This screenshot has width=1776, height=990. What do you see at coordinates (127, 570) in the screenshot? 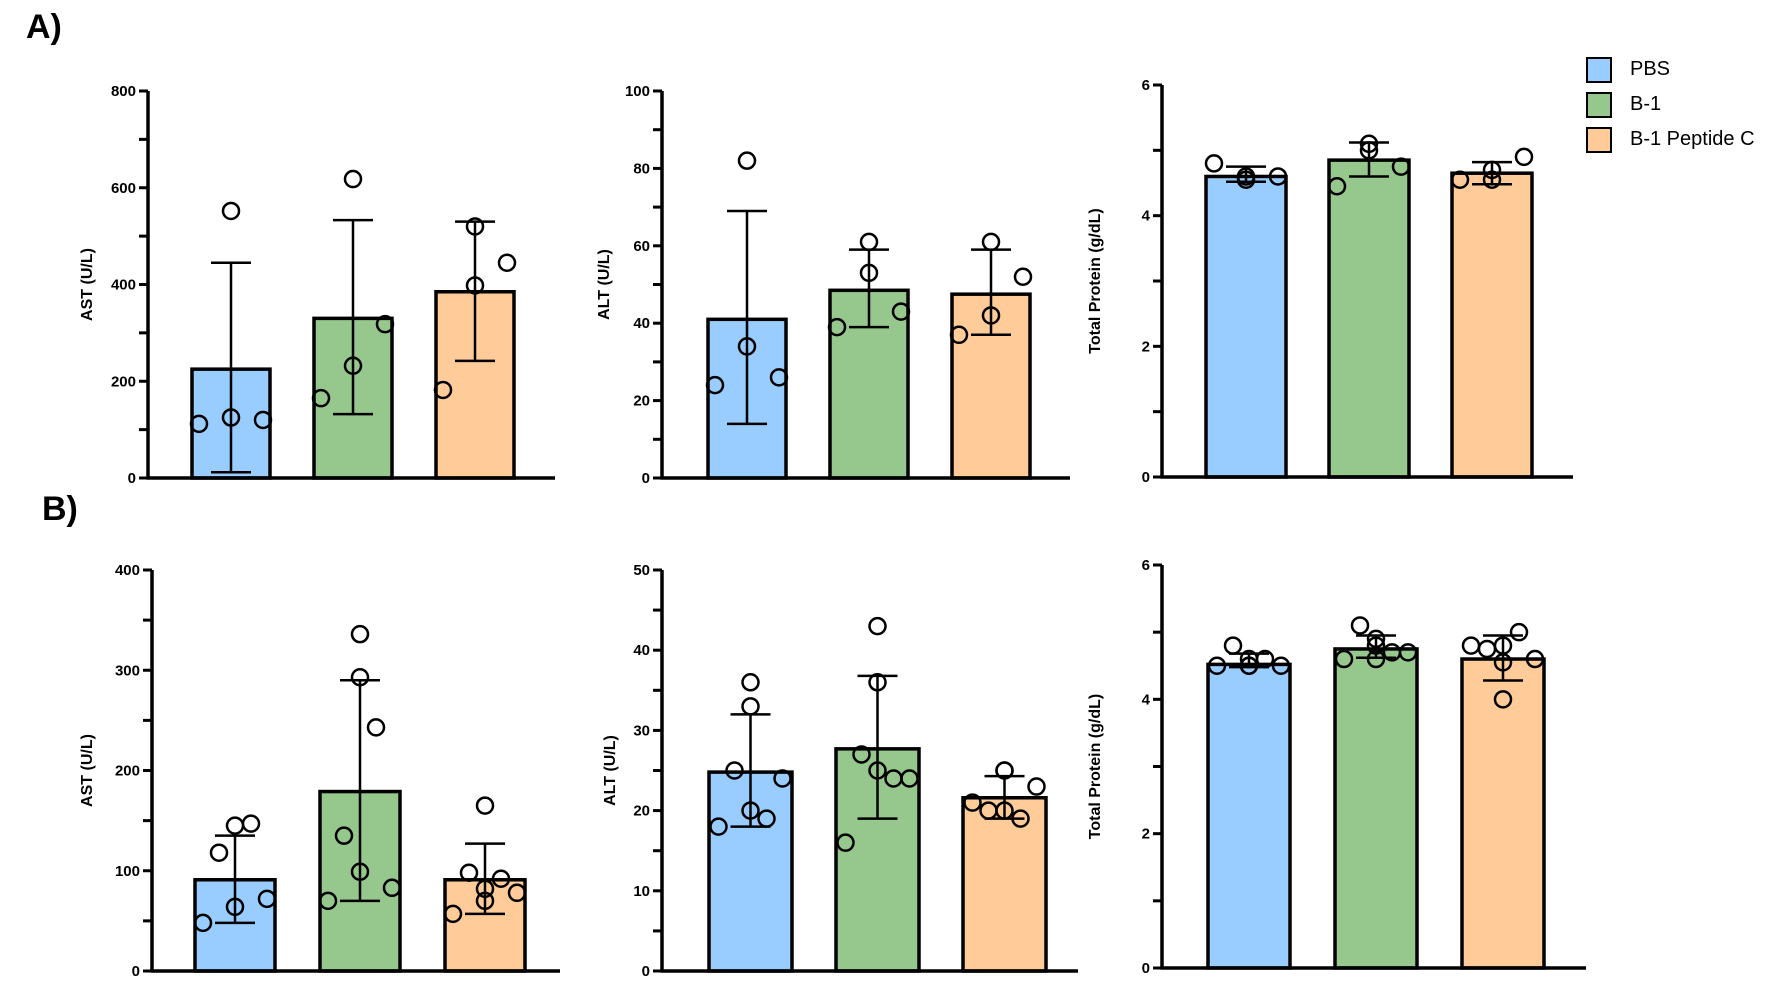
I see `y-tick-label: 400` at bounding box center [127, 570].